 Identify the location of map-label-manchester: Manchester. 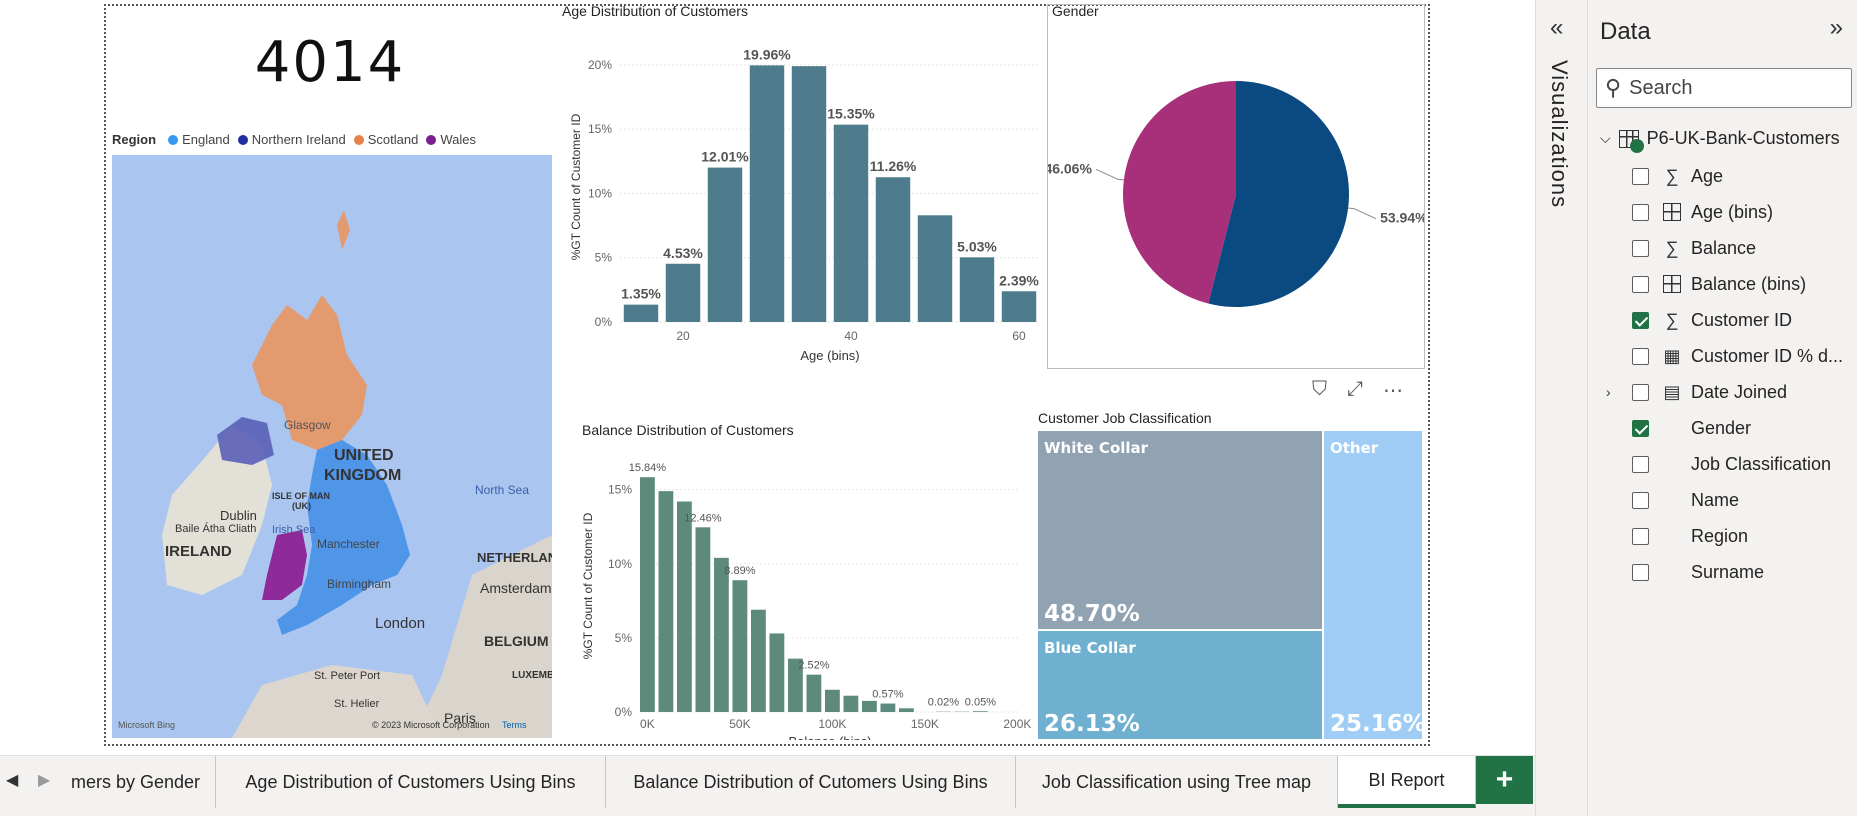
(348, 544).